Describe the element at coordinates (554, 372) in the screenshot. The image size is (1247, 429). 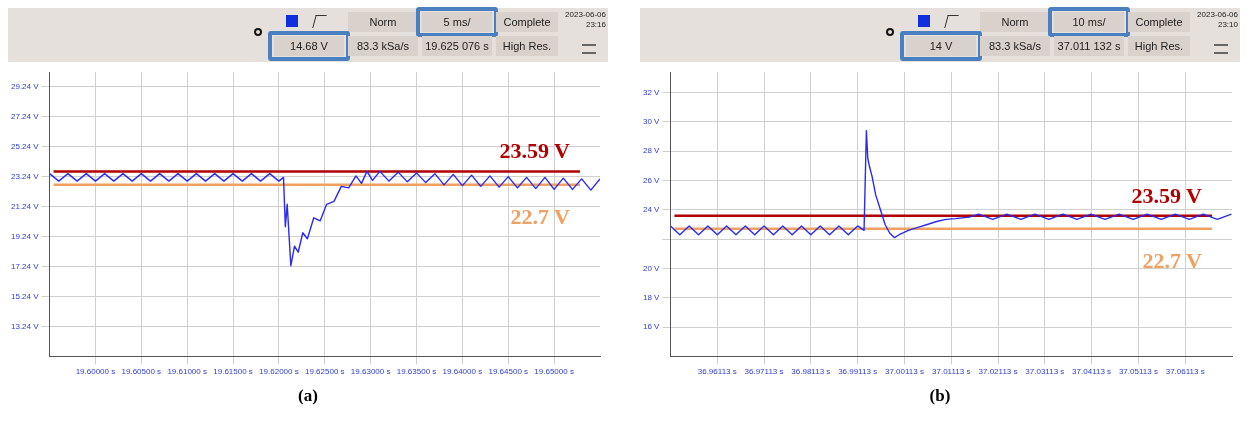
I see `x-tick-label: 19.65000 s` at that location.